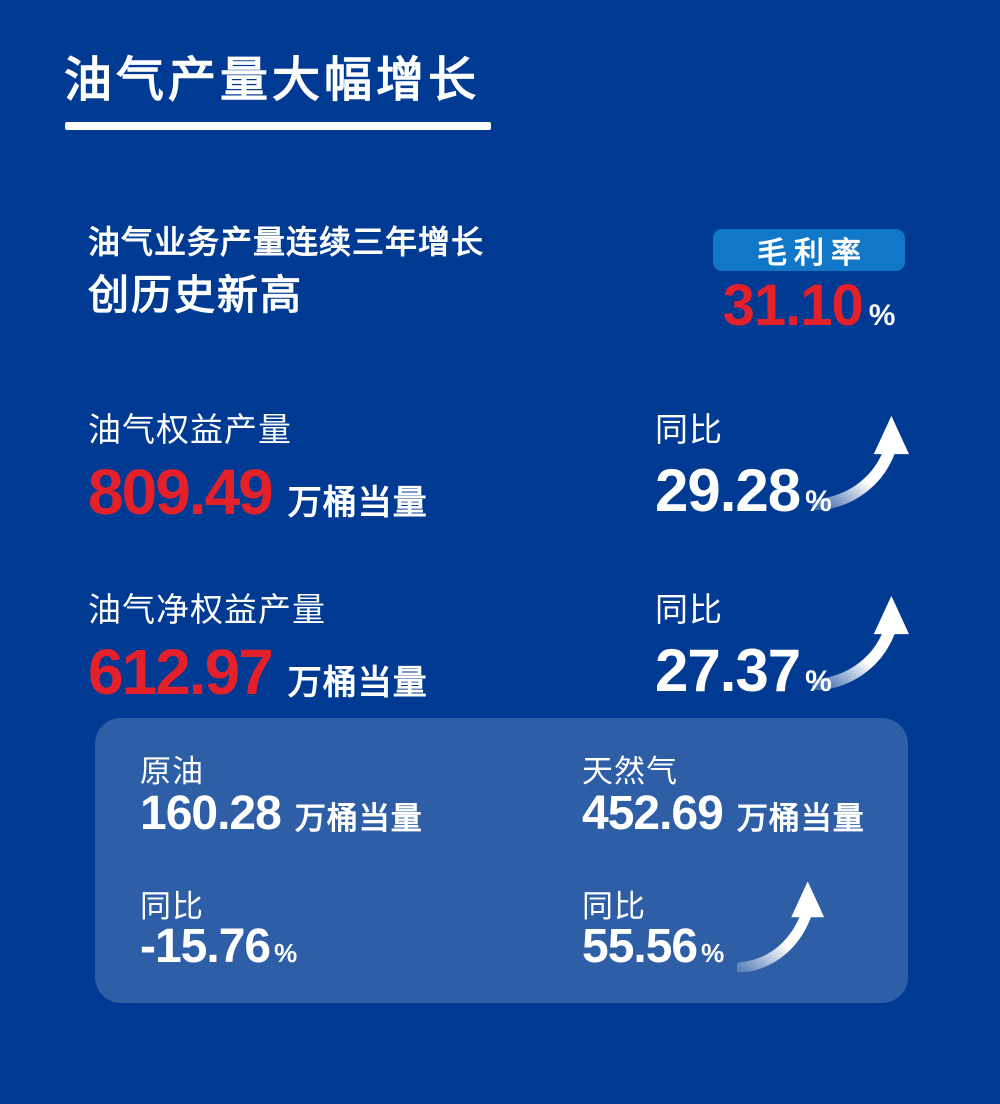 This screenshot has width=1000, height=1104. I want to click on gross-margin-badge: 毛利率, so click(809, 250).